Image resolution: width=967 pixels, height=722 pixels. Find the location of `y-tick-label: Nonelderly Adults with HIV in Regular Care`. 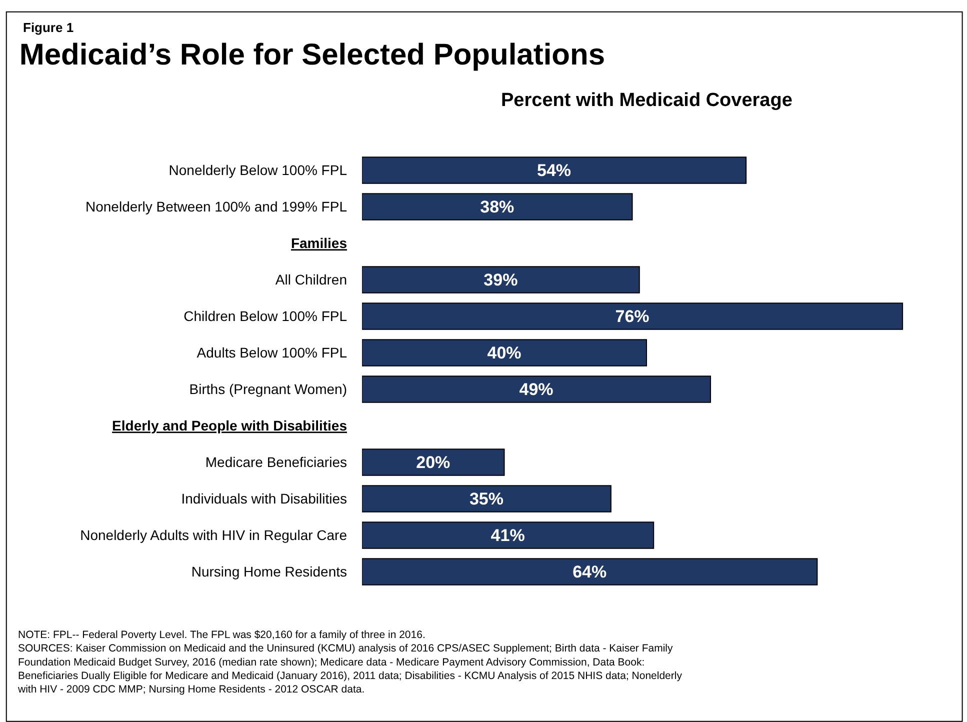

y-tick-label: Nonelderly Adults with HIV in Regular Care is located at coordinates (214, 535).